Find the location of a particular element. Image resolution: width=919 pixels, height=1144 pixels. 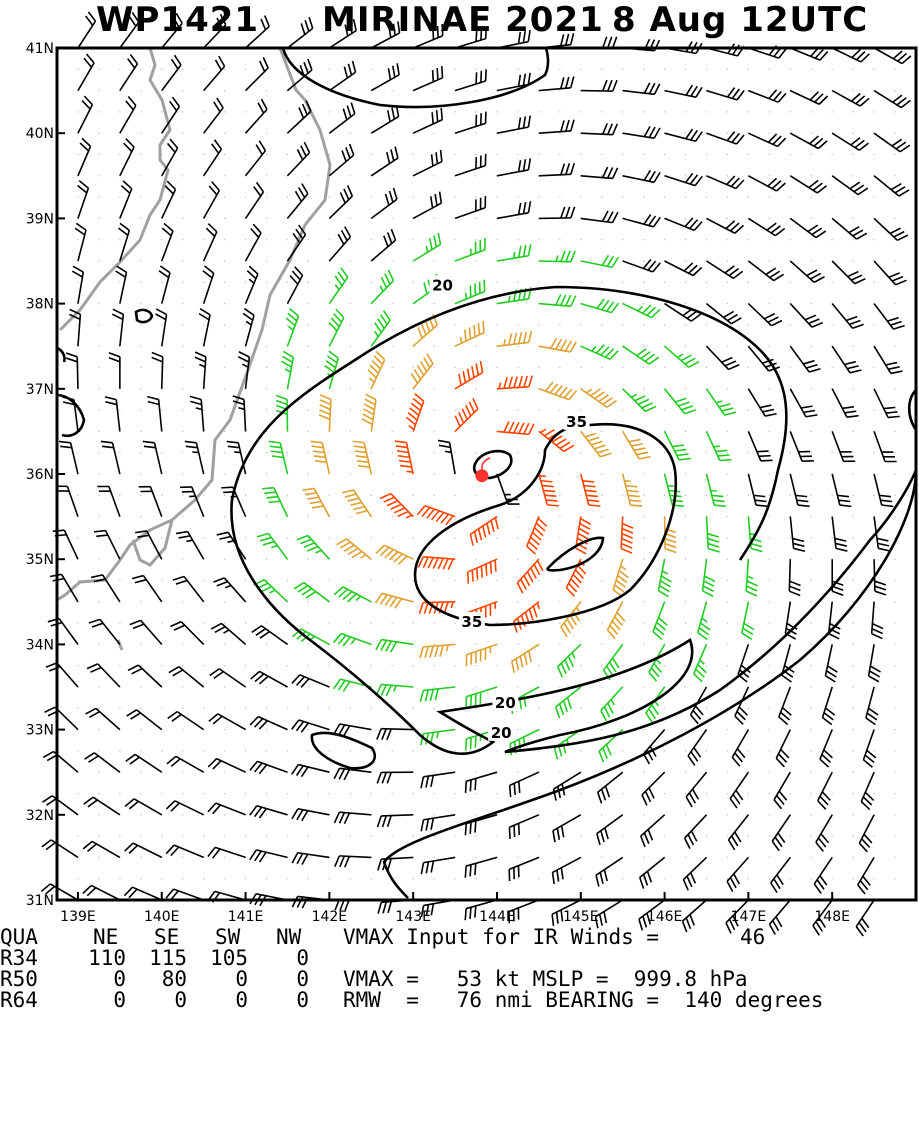

lon-tick-label: 139E is located at coordinates (78, 917).